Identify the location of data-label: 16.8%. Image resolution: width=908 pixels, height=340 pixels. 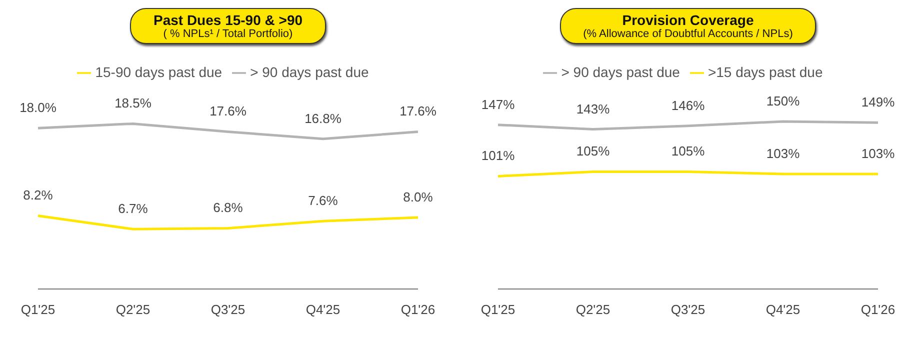
(323, 118).